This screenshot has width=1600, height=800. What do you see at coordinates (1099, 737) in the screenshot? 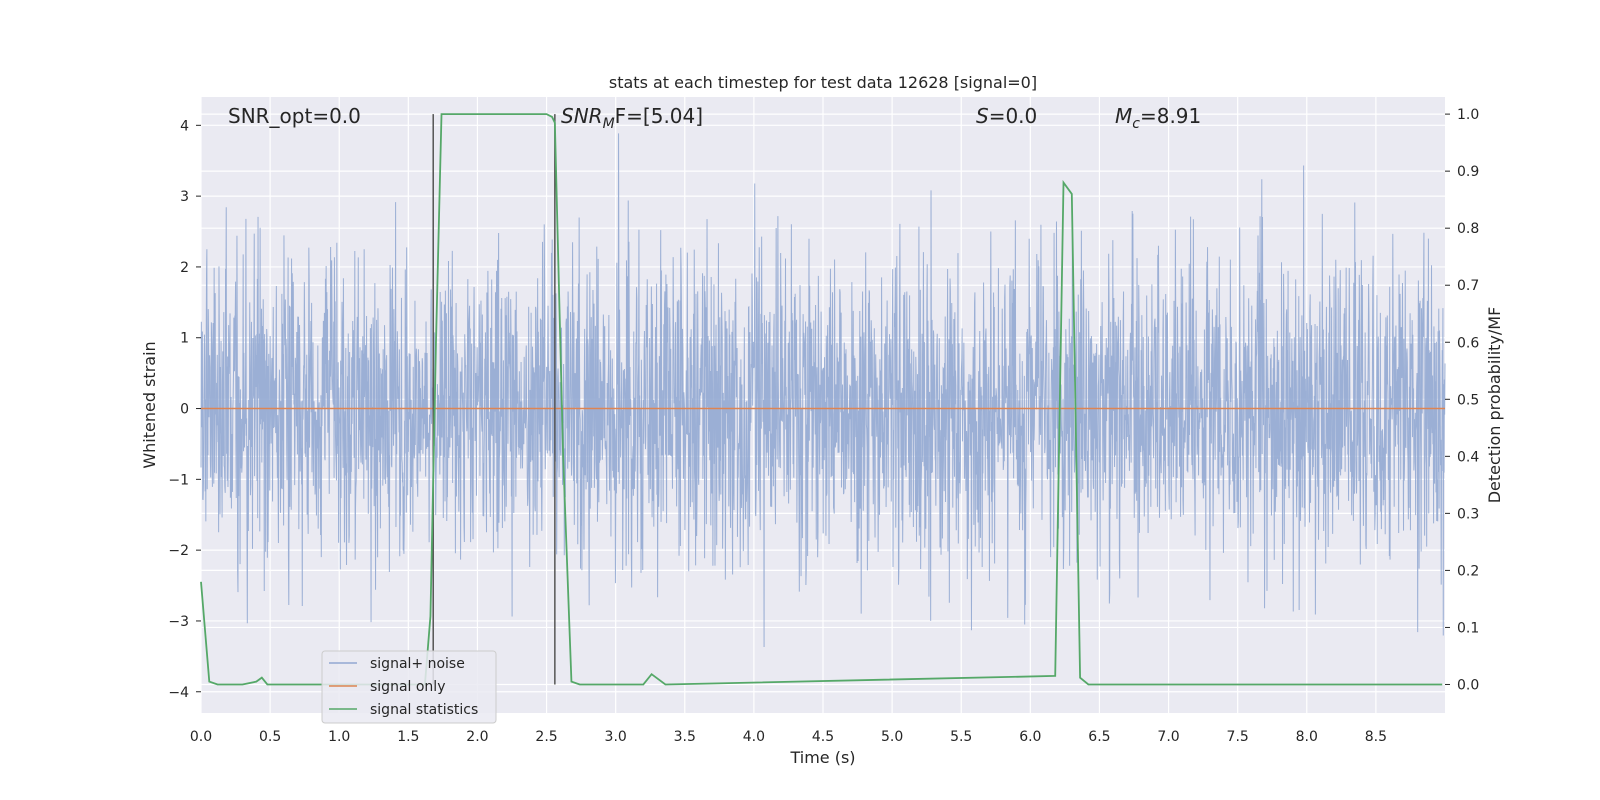
I see `x-tick-label: 6.5` at bounding box center [1099, 737].